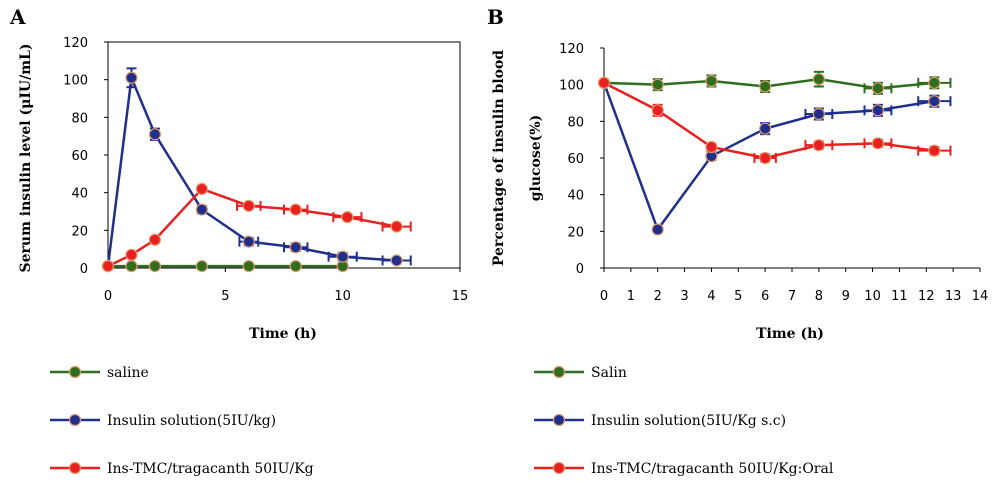 The image size is (1000, 492). What do you see at coordinates (575, 196) in the screenshot?
I see `panel-b-ytick-label: 40` at bounding box center [575, 196].